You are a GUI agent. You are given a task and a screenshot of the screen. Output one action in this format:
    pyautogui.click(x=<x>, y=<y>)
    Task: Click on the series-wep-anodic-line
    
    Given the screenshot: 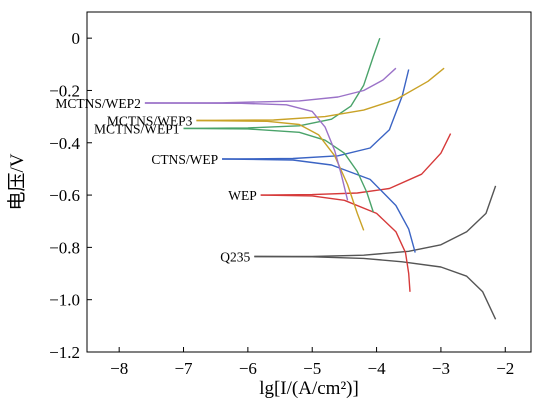 What is the action you would take?
    pyautogui.click(x=356, y=164)
    